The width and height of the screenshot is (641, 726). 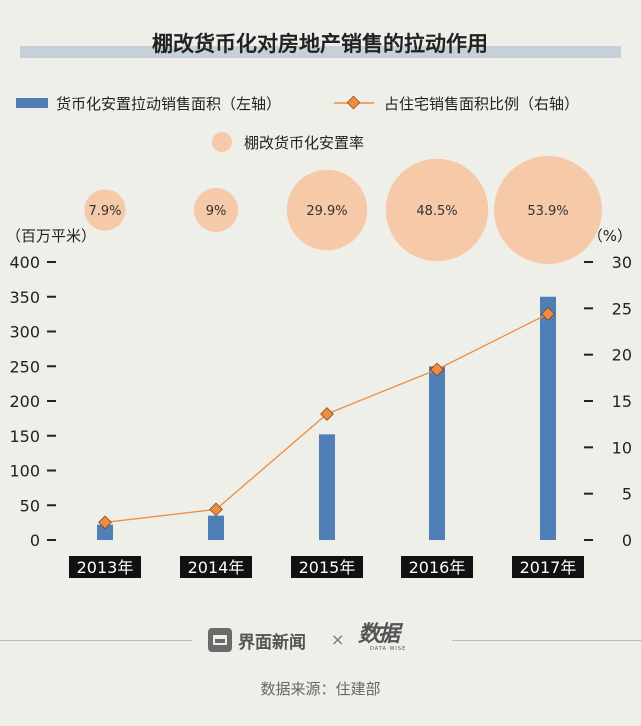 I want to click on left-tick-label: 50, so click(x=30, y=505).